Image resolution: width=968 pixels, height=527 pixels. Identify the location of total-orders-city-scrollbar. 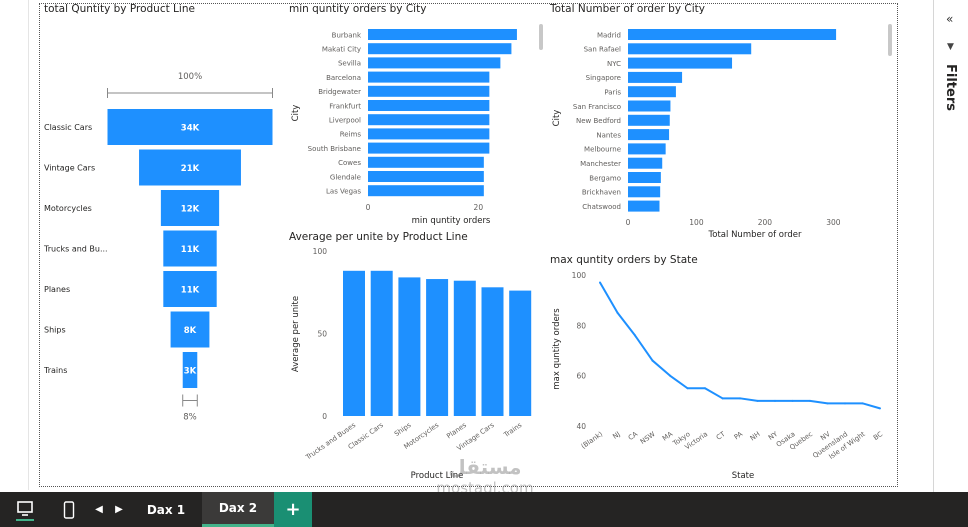
(890, 40).